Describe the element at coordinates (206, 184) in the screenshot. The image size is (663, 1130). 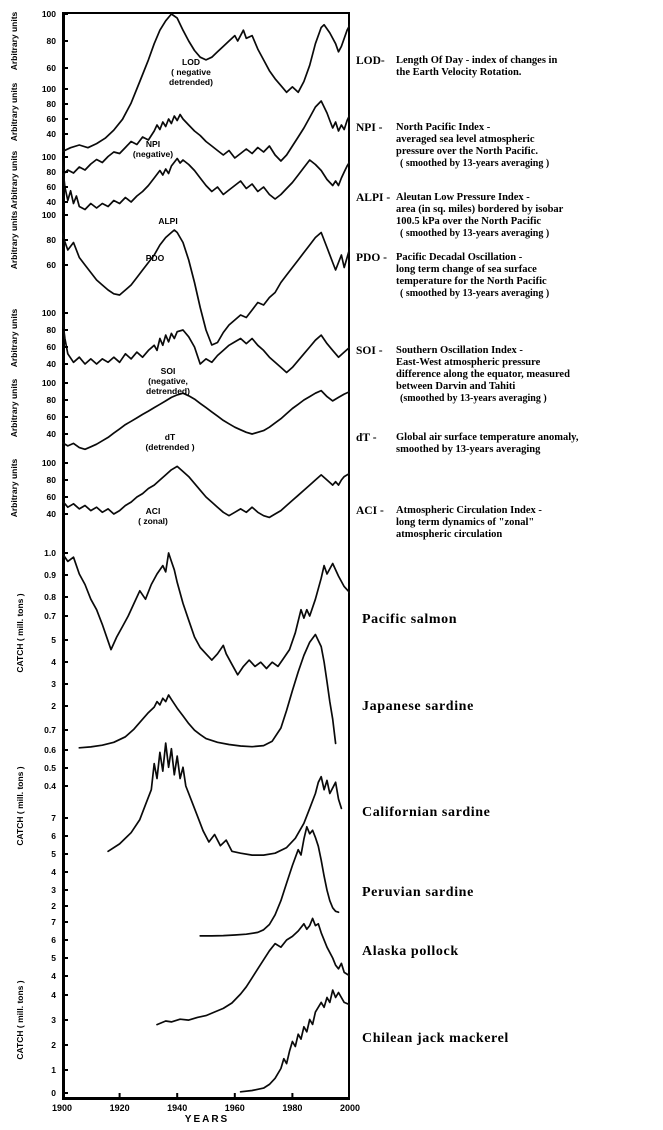
I see `series-line-alpi` at that location.